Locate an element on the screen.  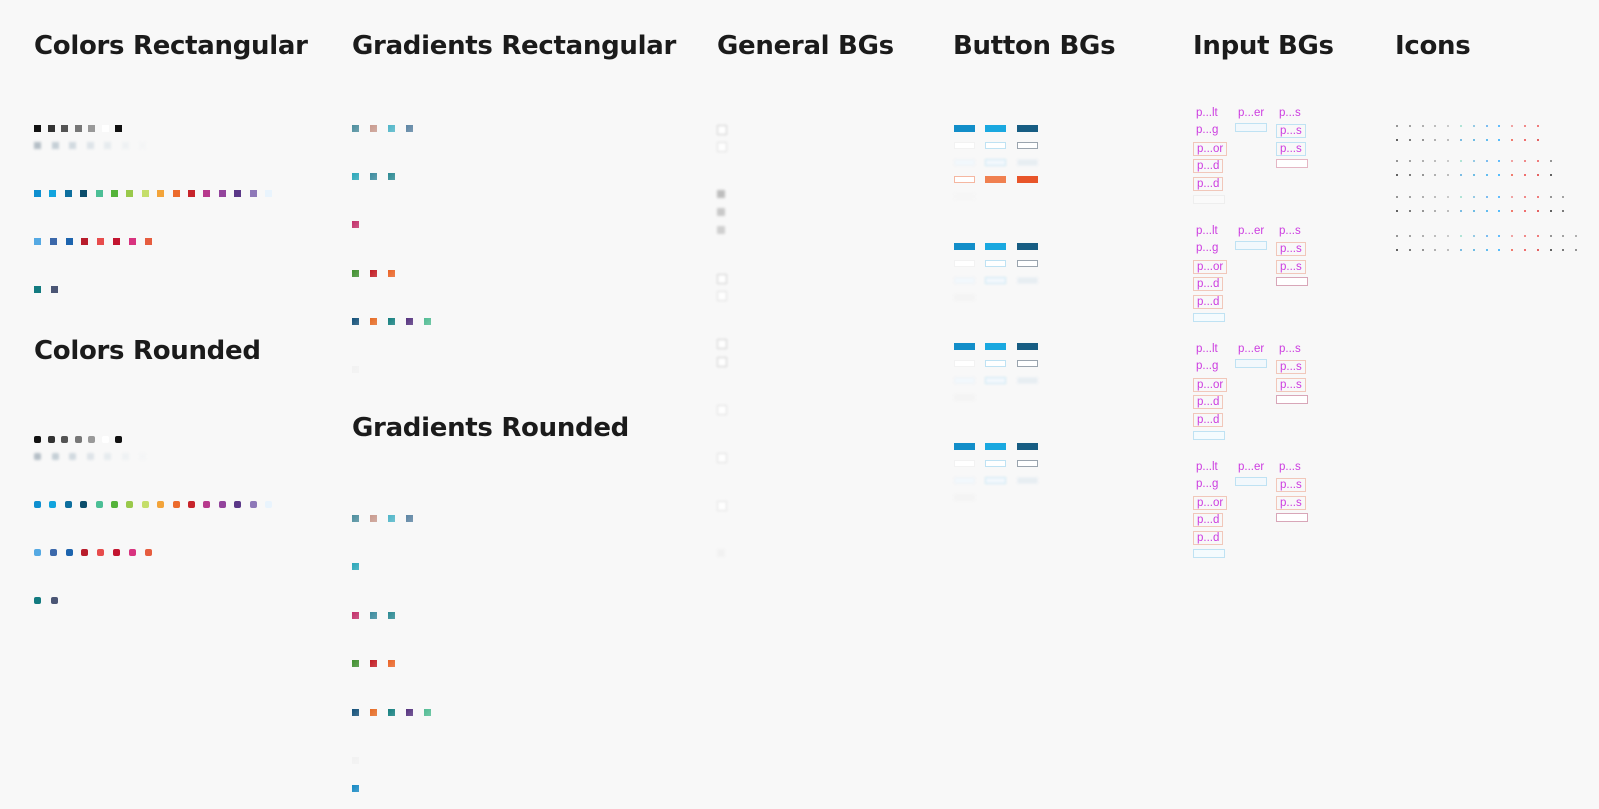
input-label: p...g is located at coordinates (1207, 366).